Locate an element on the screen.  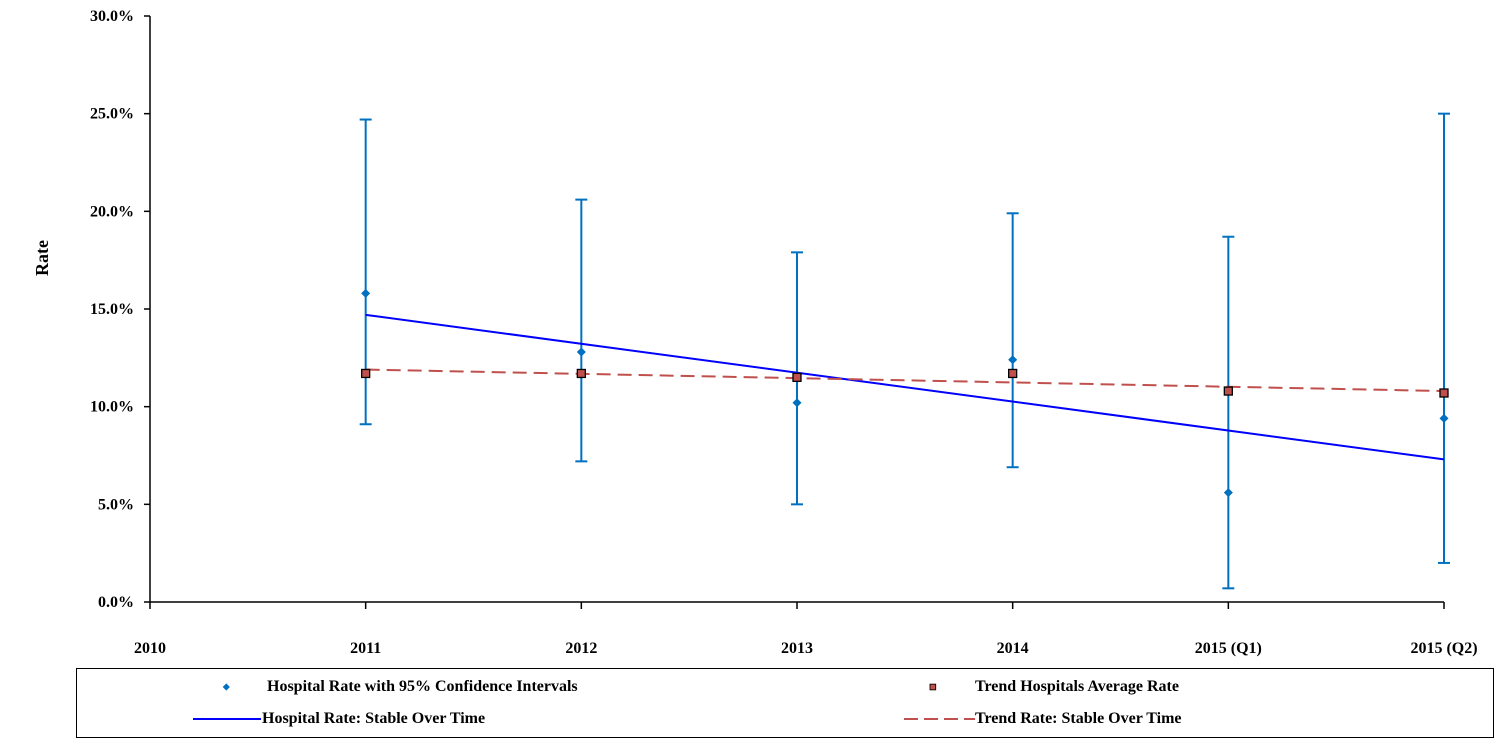
legend-label-trend-average: Trend Hospitals Average Rate is located at coordinates (1077, 686).